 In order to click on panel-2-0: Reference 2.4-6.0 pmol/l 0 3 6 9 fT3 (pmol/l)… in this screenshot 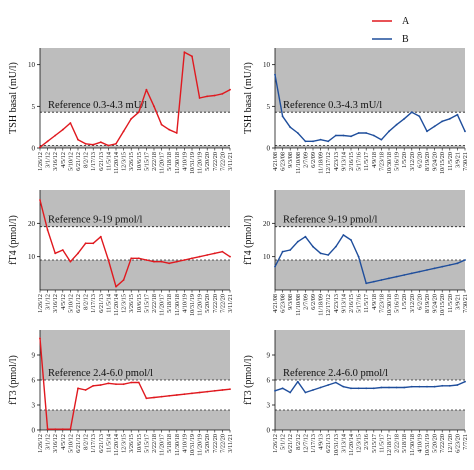, I will do `click(121, 393)`.